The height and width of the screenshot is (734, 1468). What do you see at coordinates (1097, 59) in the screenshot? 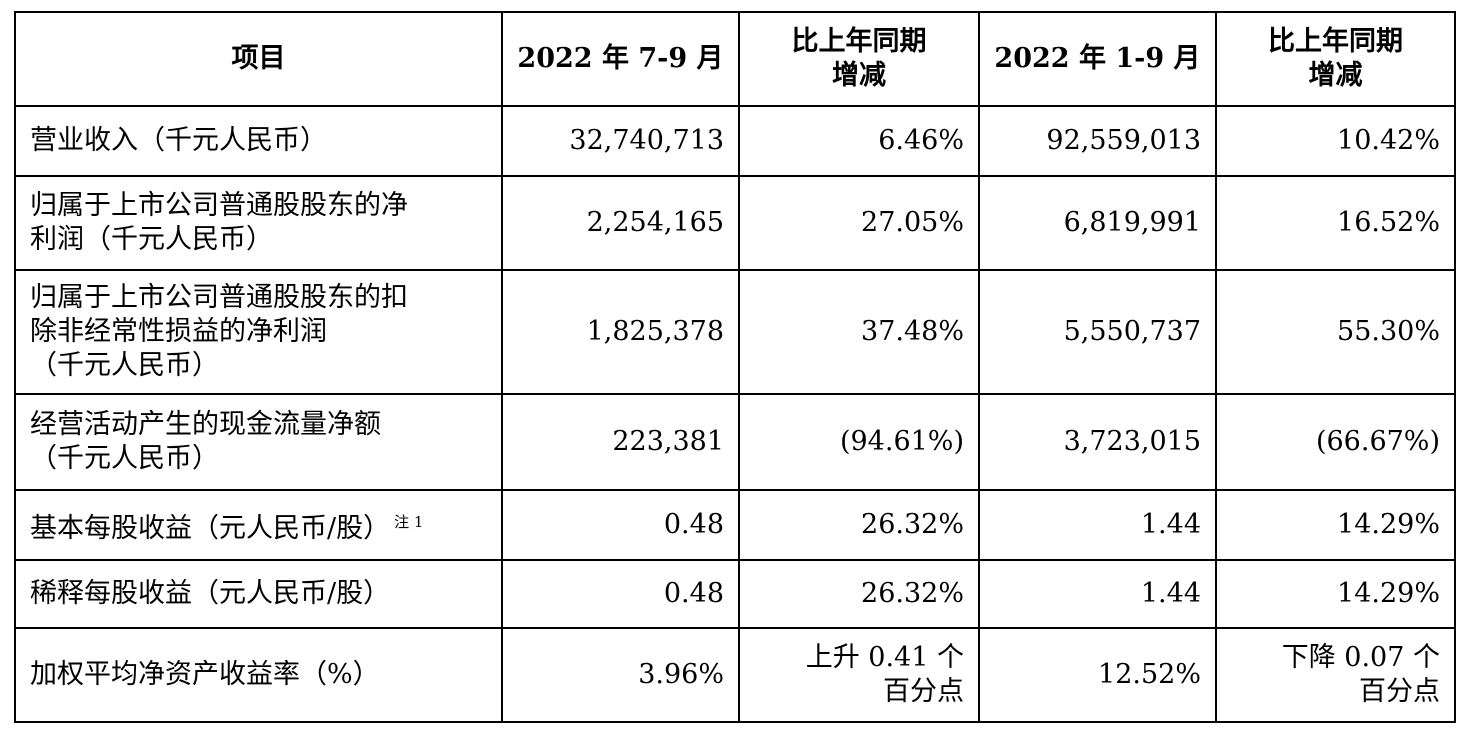
I see `header-ytd: 2022 年 1-9 月` at bounding box center [1097, 59].